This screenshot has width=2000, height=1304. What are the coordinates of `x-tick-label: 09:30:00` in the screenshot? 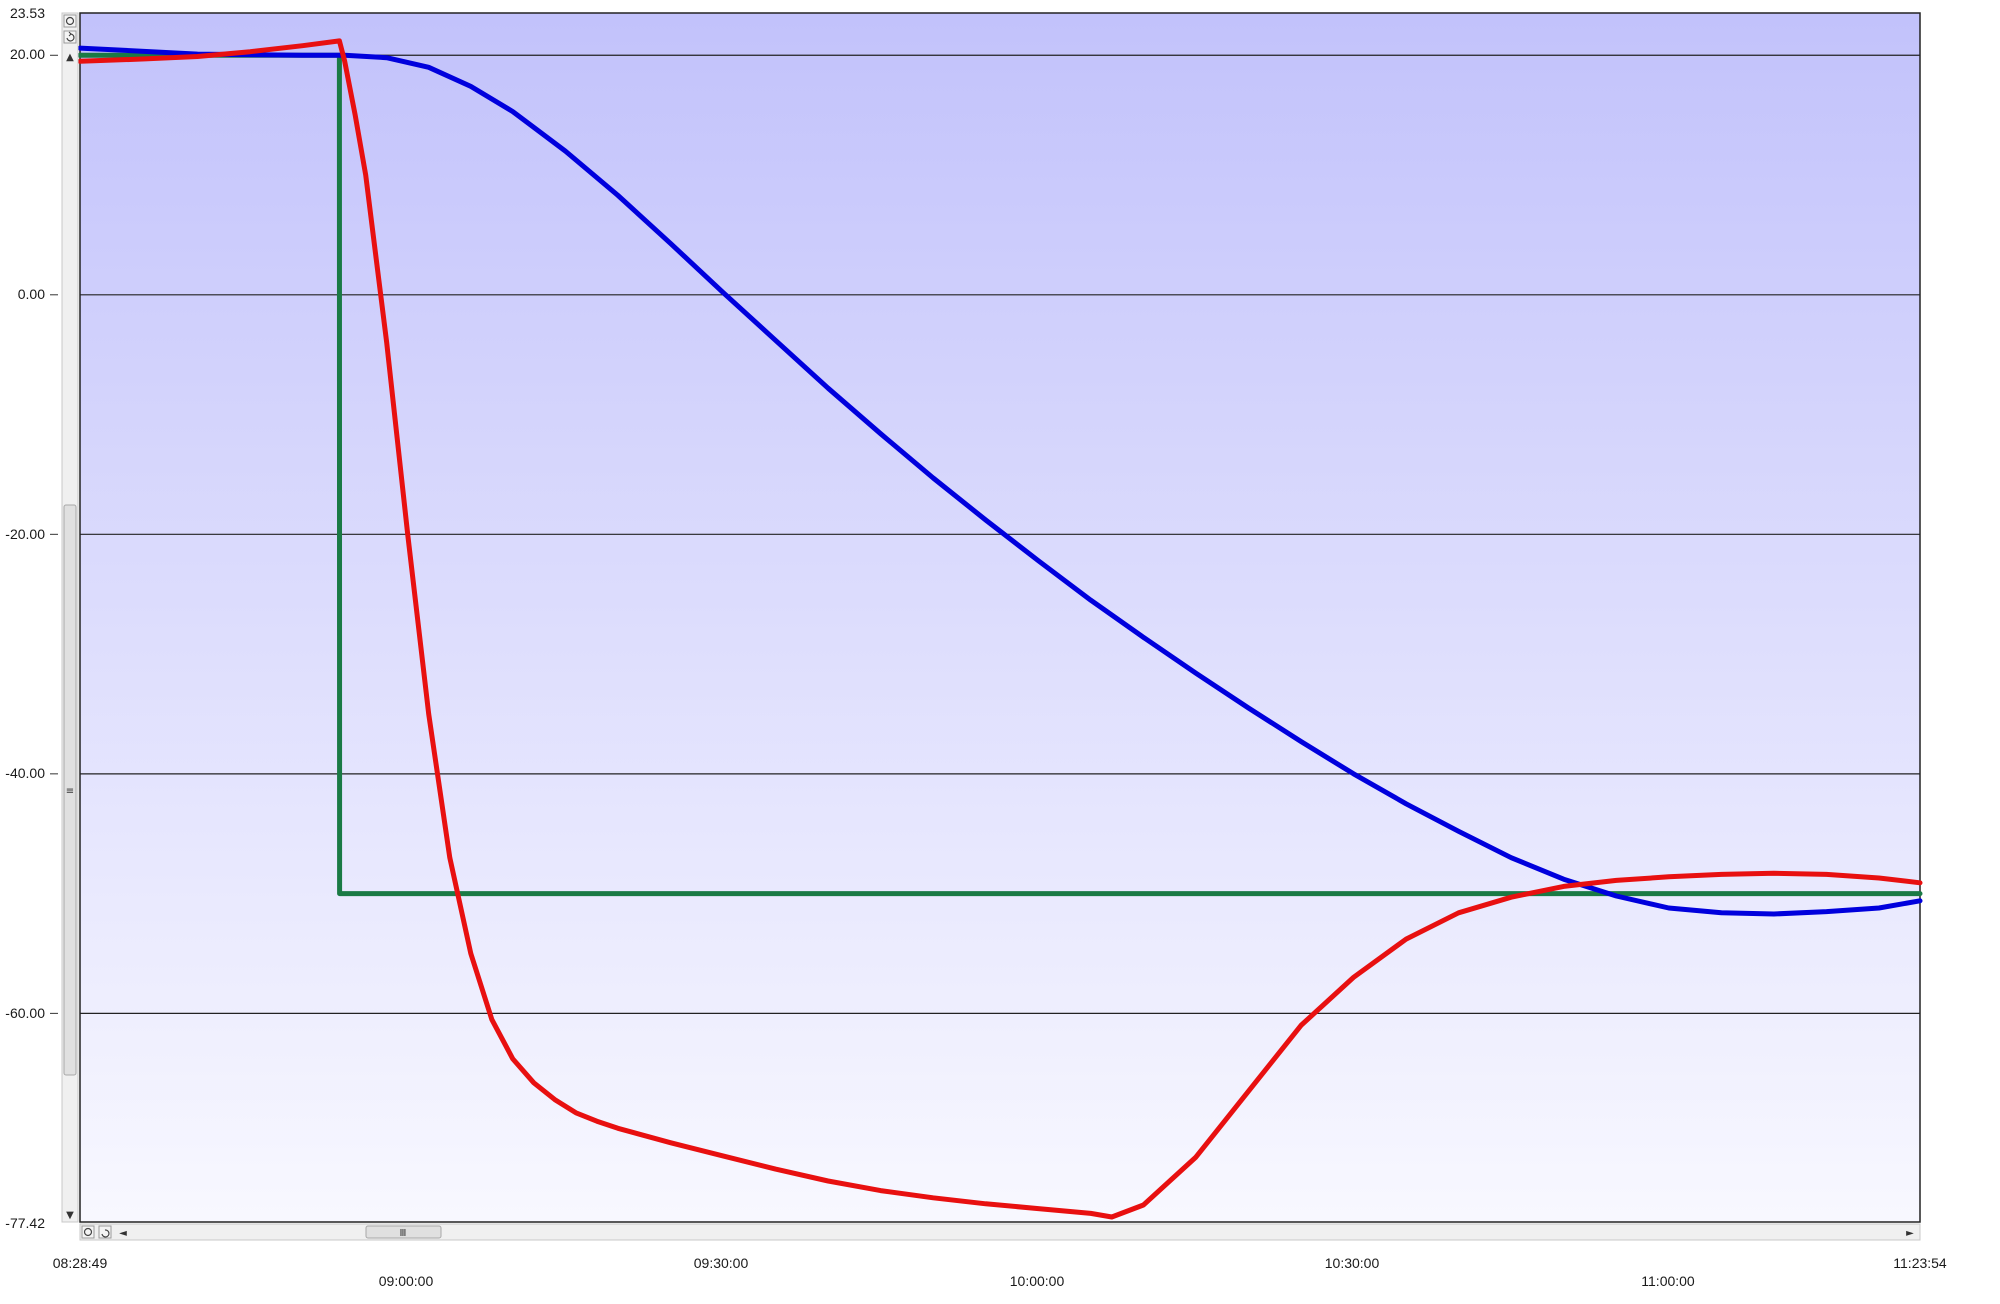 It's located at (721, 1263).